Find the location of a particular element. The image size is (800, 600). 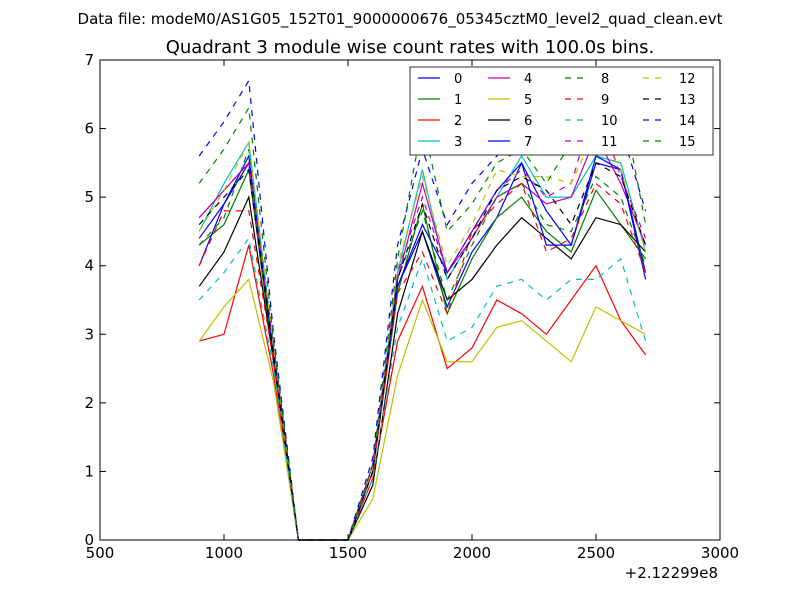

y-tick-label: 4 is located at coordinates (89, 266).